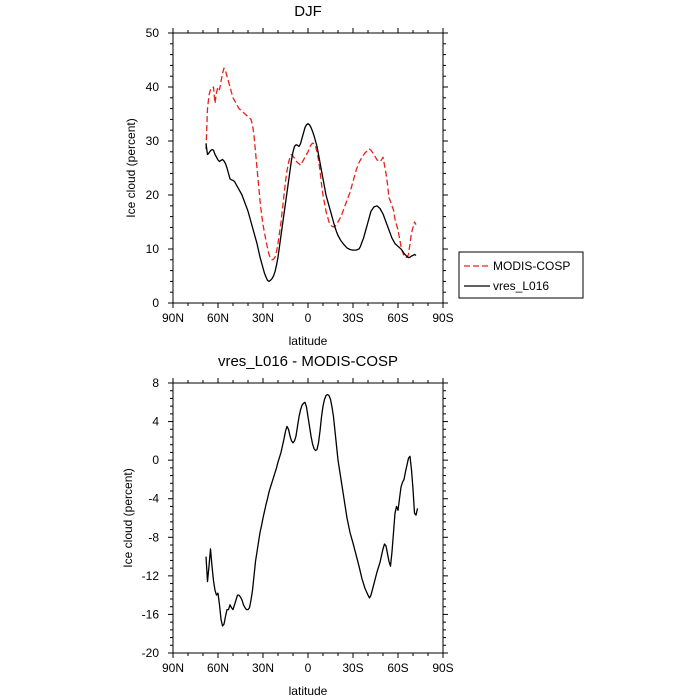 The height and width of the screenshot is (700, 700). I want to click on y-tick-label: -20, so click(151, 653).